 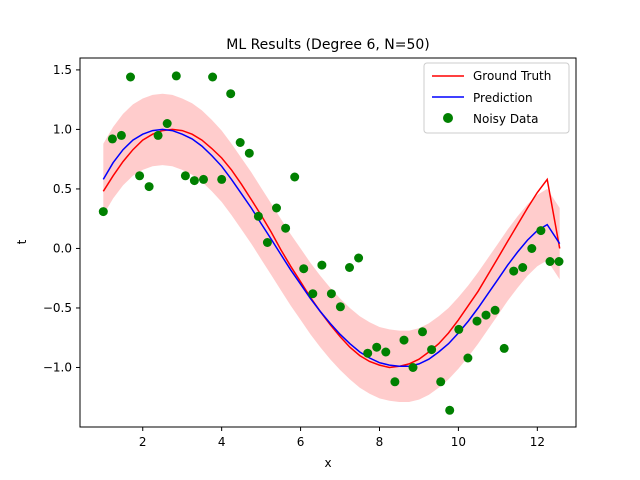 What do you see at coordinates (328, 45) in the screenshot?
I see `chart-title: ML Results (Degree 6, N=50)` at bounding box center [328, 45].